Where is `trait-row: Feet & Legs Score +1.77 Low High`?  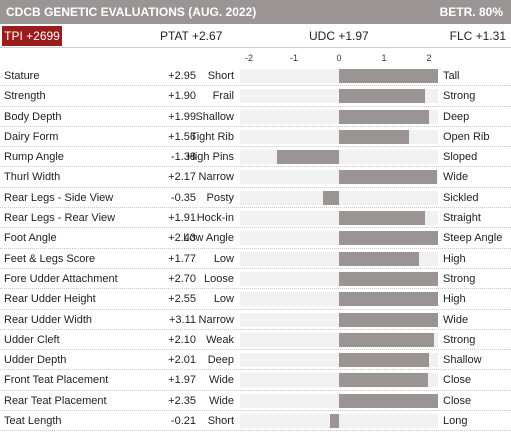 trait-row: Feet & Legs Score +1.77 Low High is located at coordinates (255, 259).